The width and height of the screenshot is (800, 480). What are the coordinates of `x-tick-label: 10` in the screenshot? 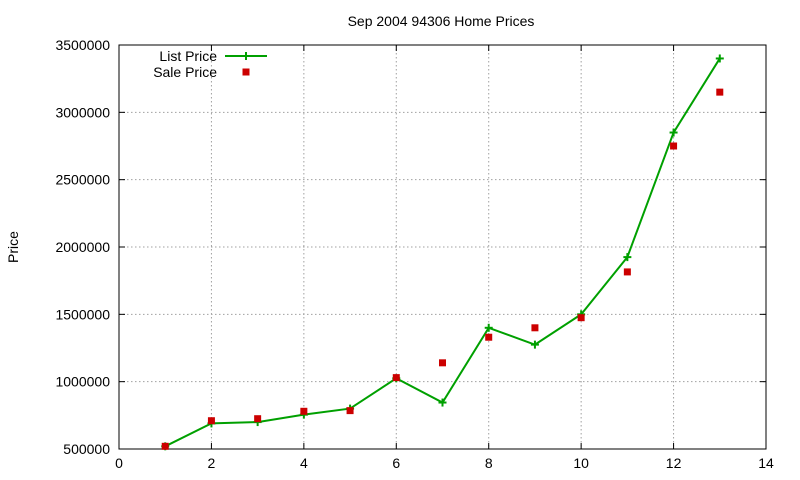 It's located at (581, 463).